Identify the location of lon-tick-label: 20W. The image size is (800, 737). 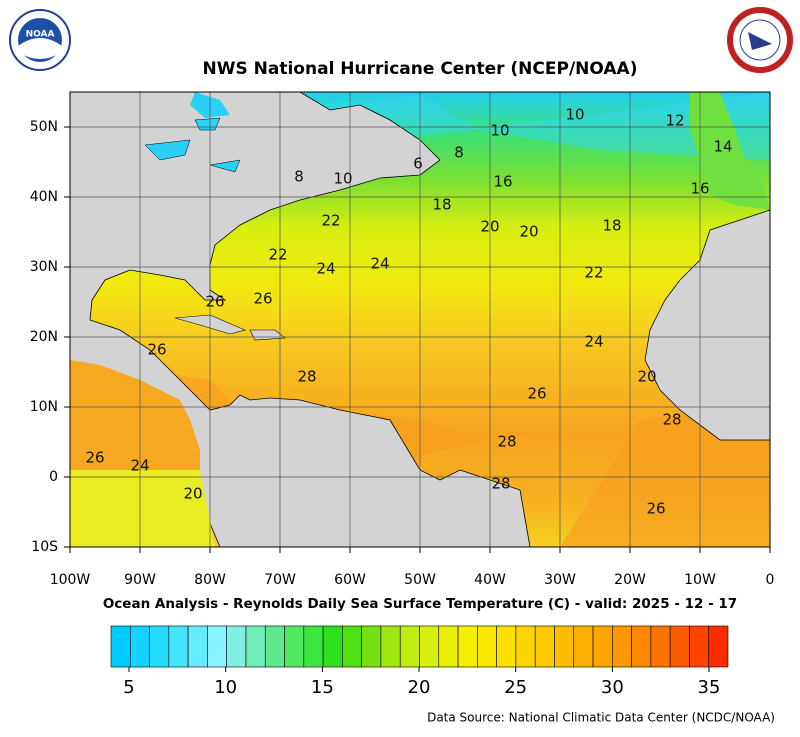
(630, 580).